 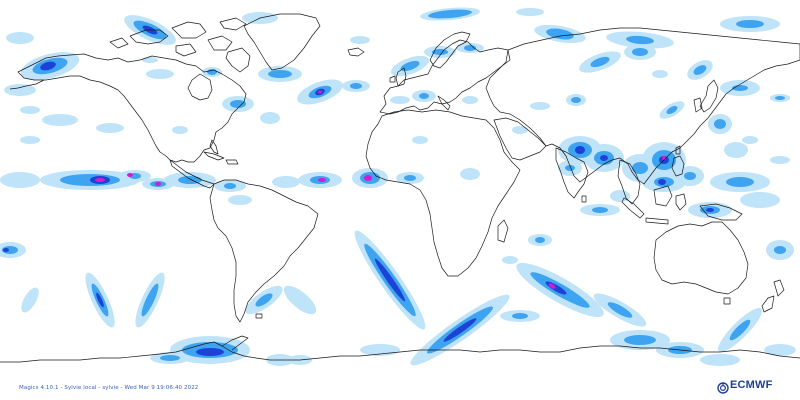 What do you see at coordinates (681, 202) in the screenshot?
I see `coastline-sulawesi` at bounding box center [681, 202].